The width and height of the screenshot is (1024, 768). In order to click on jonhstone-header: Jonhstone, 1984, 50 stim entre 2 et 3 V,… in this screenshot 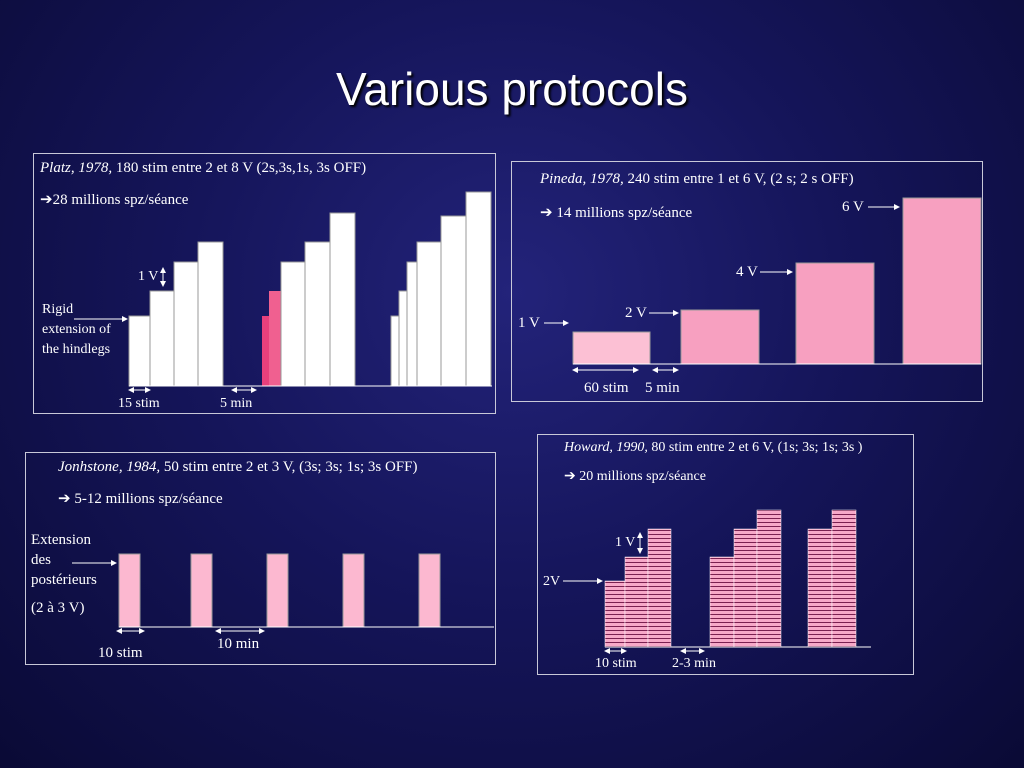, I will do `click(237, 467)`.